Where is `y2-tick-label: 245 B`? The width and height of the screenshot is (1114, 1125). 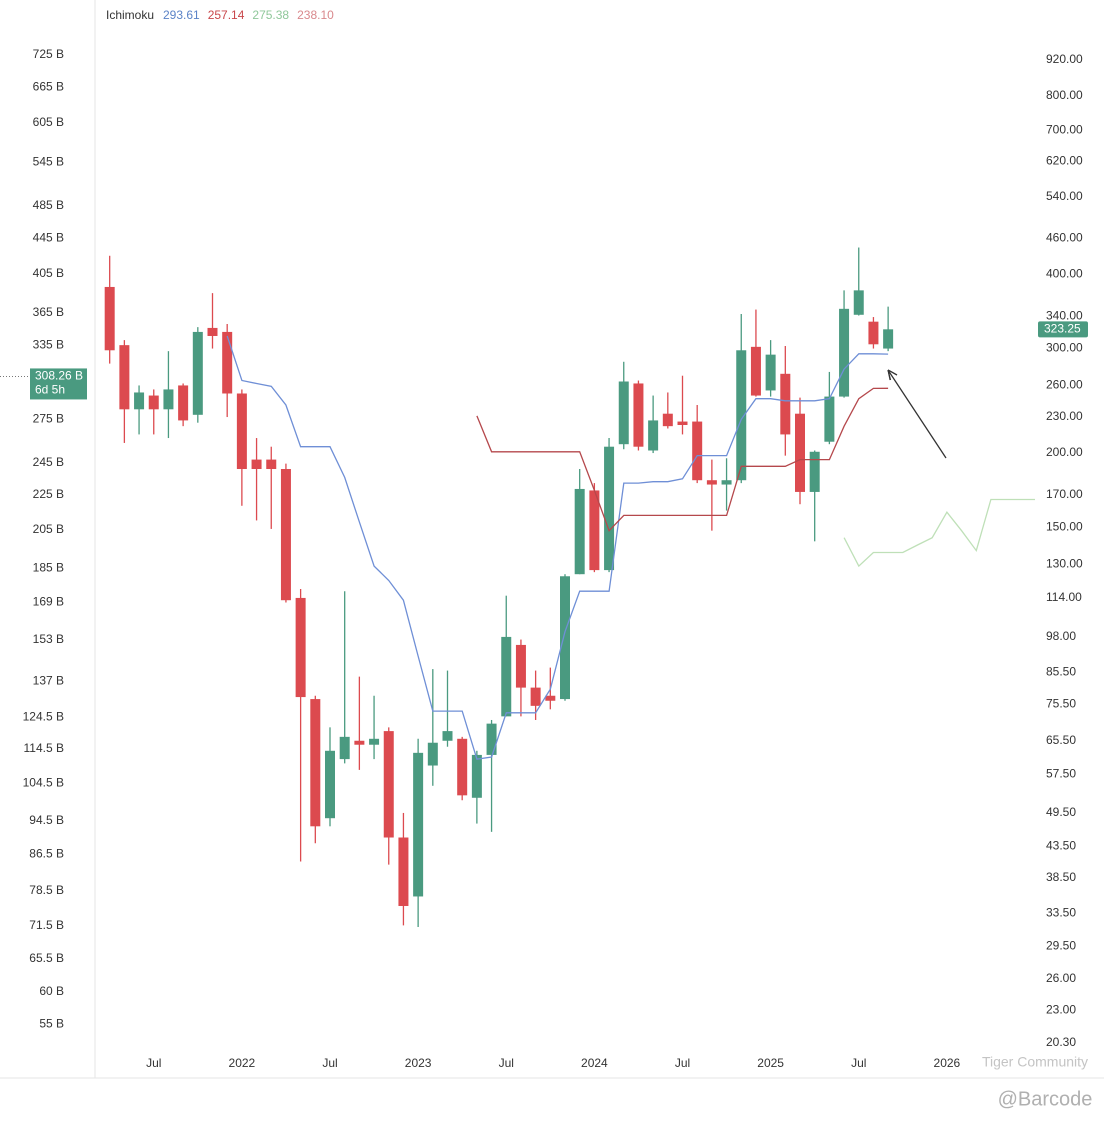 y2-tick-label: 245 B is located at coordinates (48, 462).